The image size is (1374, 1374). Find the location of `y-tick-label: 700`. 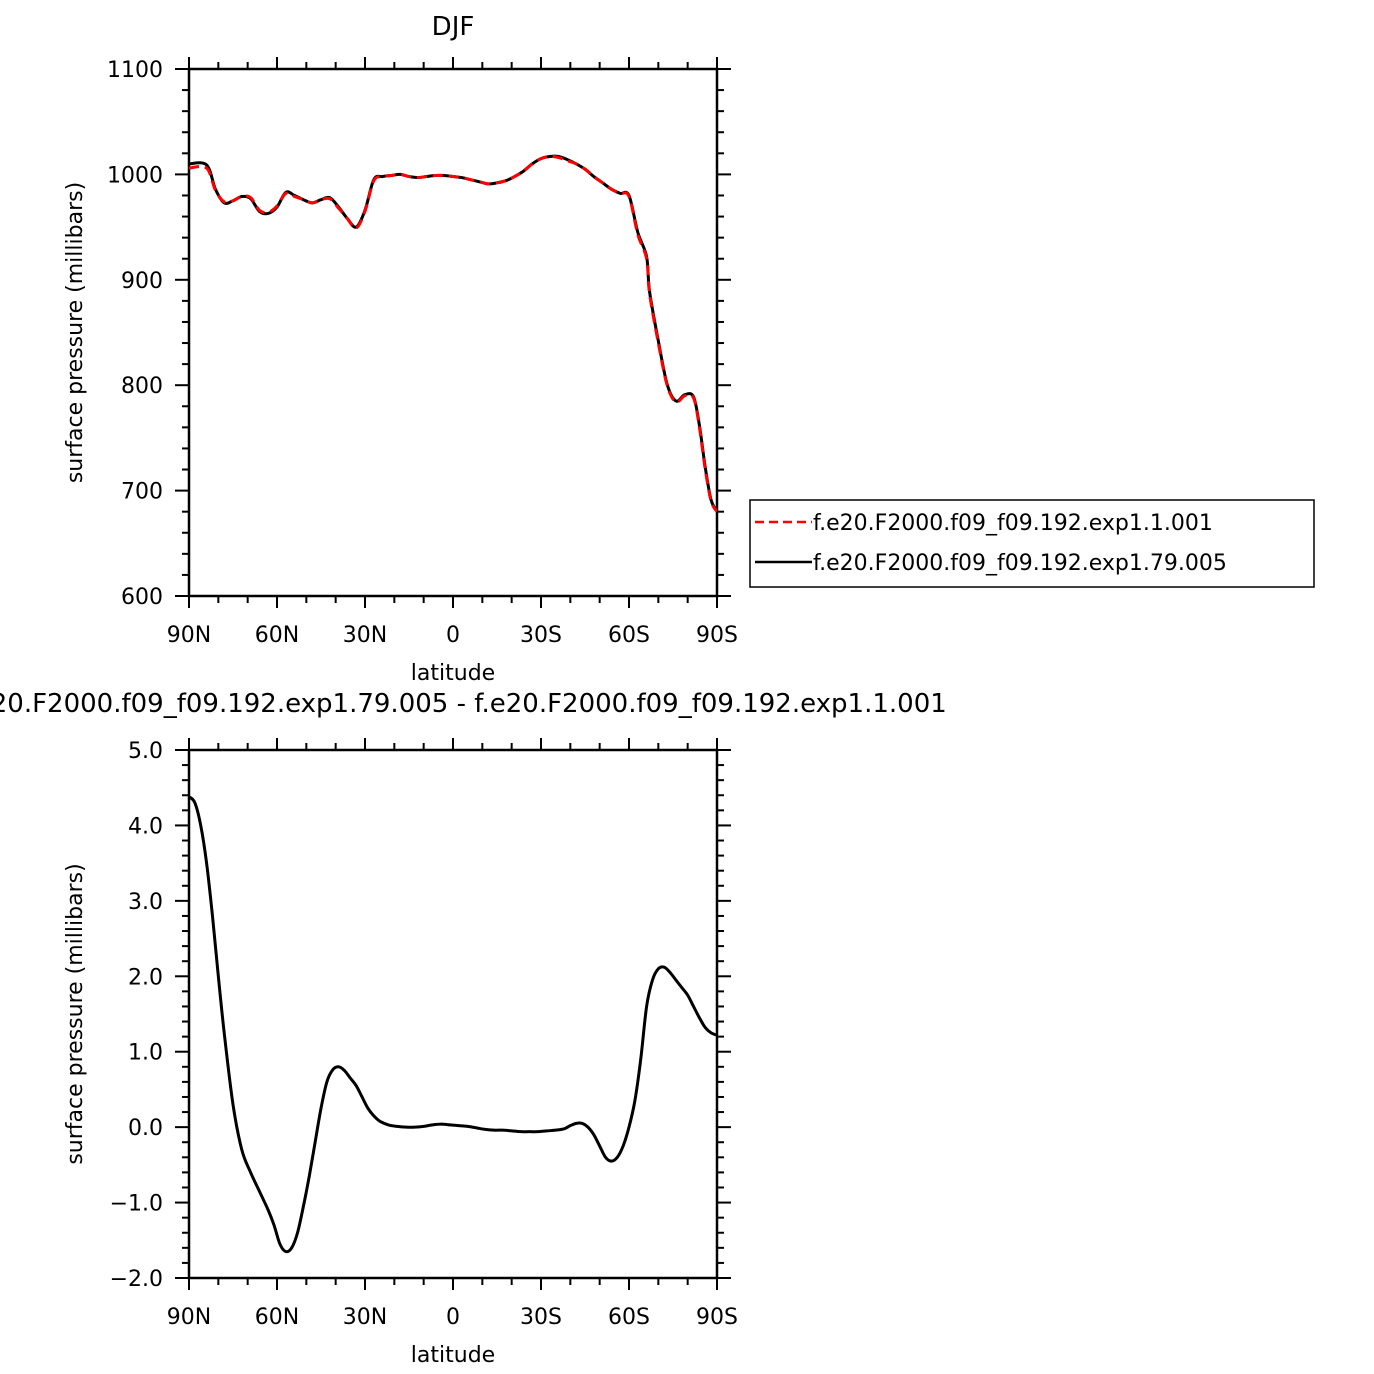

y-tick-label: 700 is located at coordinates (142, 492).